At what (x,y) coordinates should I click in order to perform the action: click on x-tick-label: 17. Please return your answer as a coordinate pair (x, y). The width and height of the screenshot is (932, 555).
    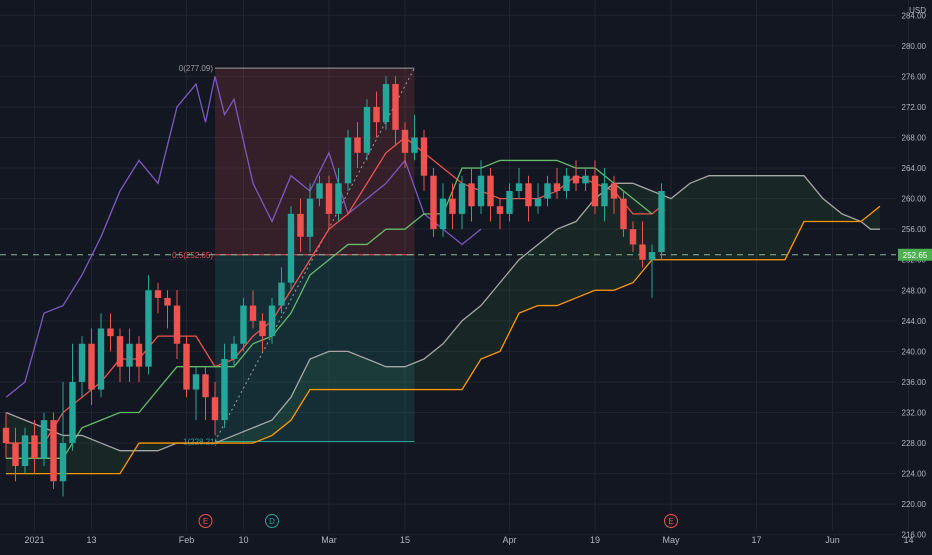
    Looking at the image, I should click on (756, 540).